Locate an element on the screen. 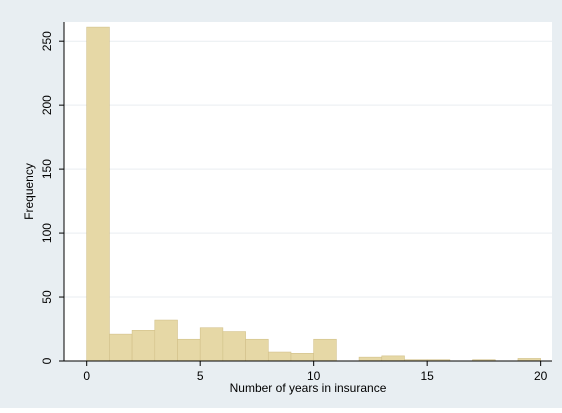 Image resolution: width=562 pixels, height=413 pixels. x-tick-label: 5 is located at coordinates (200, 376).